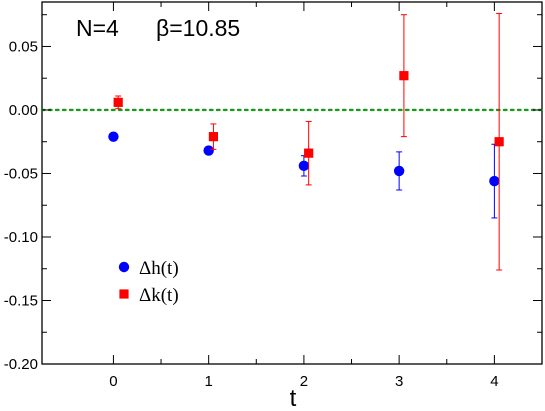  Describe the element at coordinates (23, 46) in the screenshot. I see `y-tick-label-5: 0.05` at that location.